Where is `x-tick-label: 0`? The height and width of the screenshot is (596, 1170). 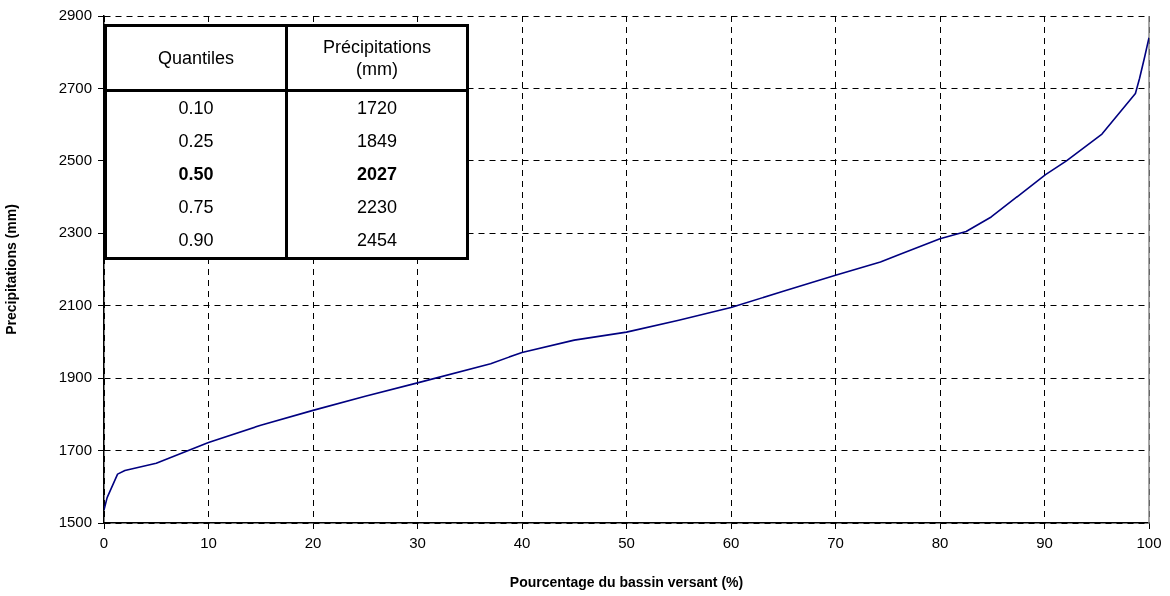 x-tick-label: 0 is located at coordinates (104, 543).